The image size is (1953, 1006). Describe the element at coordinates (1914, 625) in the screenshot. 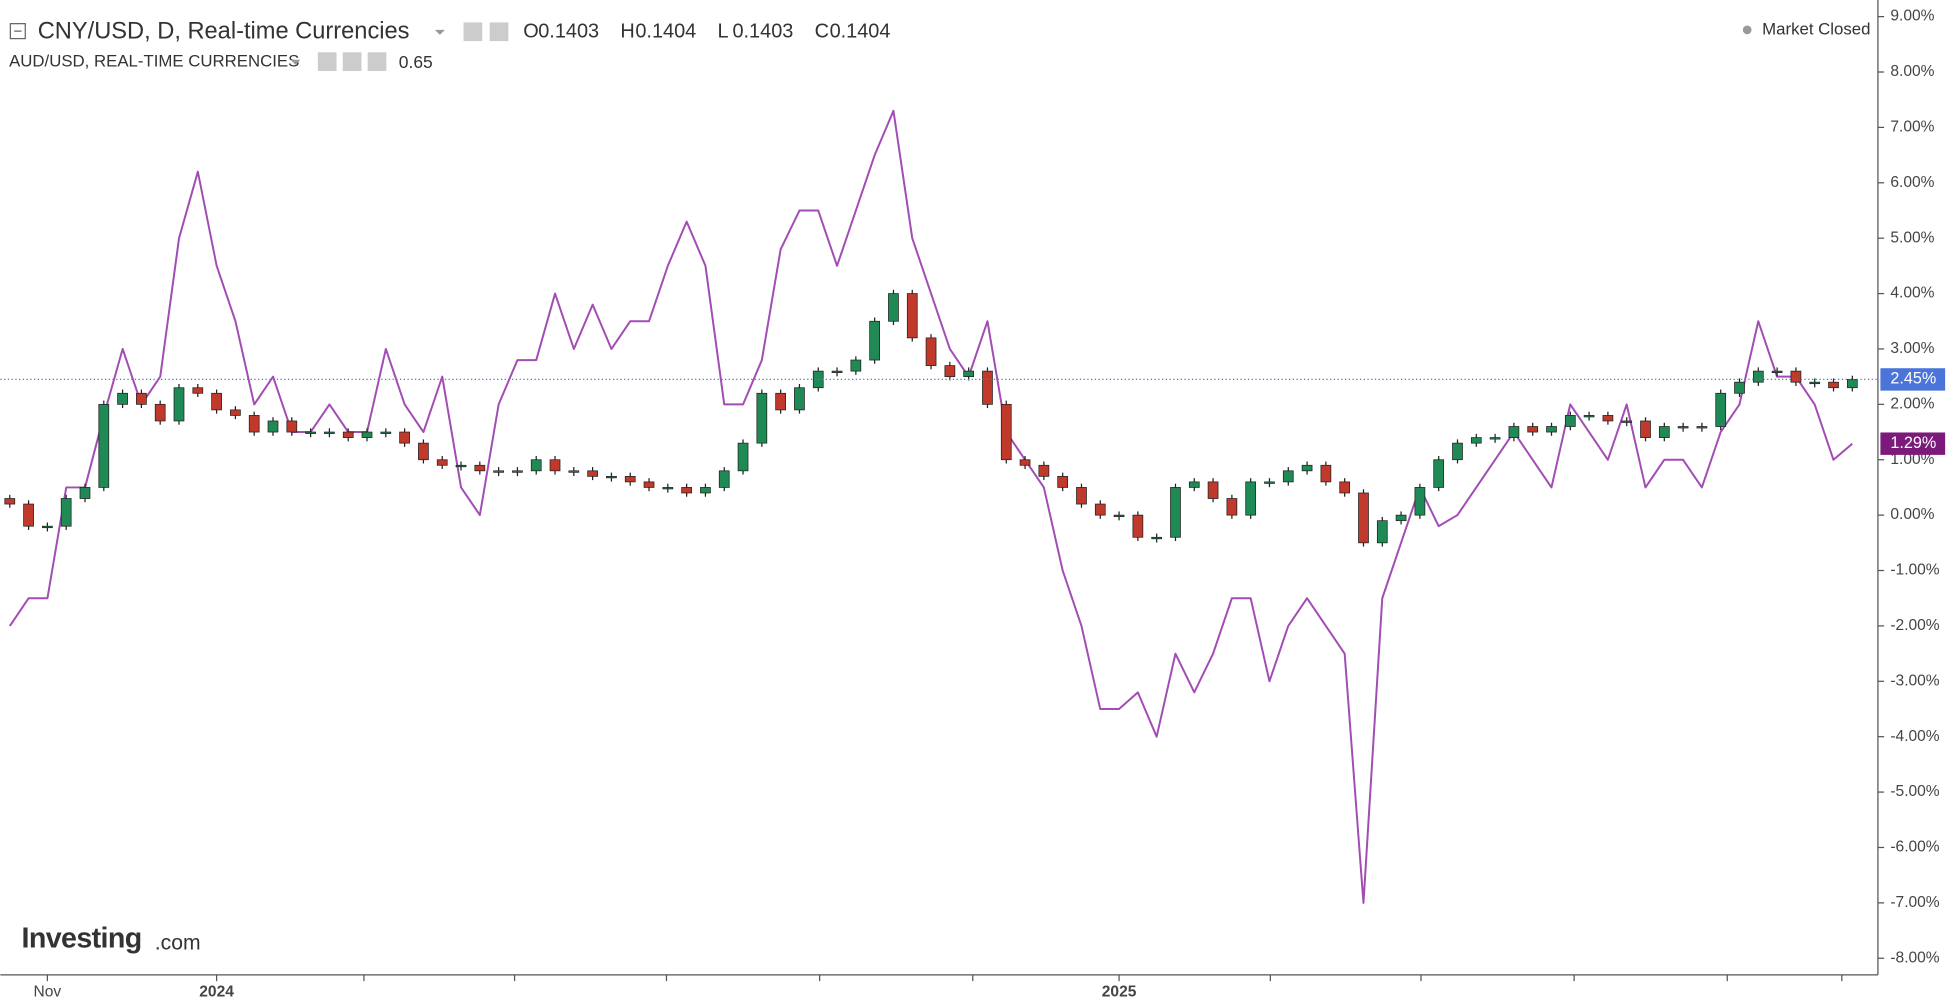

I see `y-tick-label: -2.00%` at that location.